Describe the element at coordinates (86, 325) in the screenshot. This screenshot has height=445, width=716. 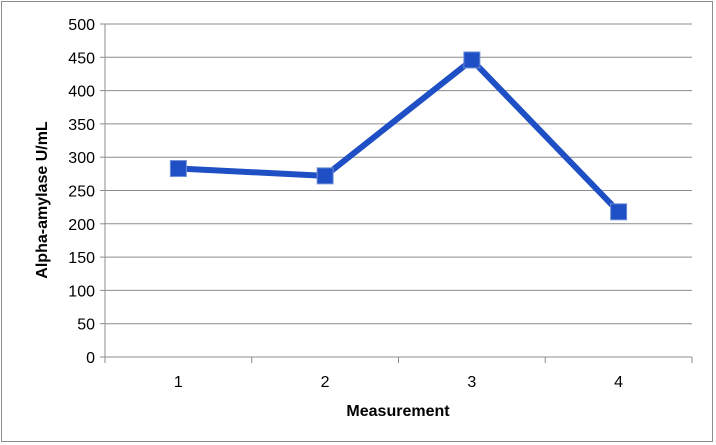
I see `y-tick-label: 50` at that location.